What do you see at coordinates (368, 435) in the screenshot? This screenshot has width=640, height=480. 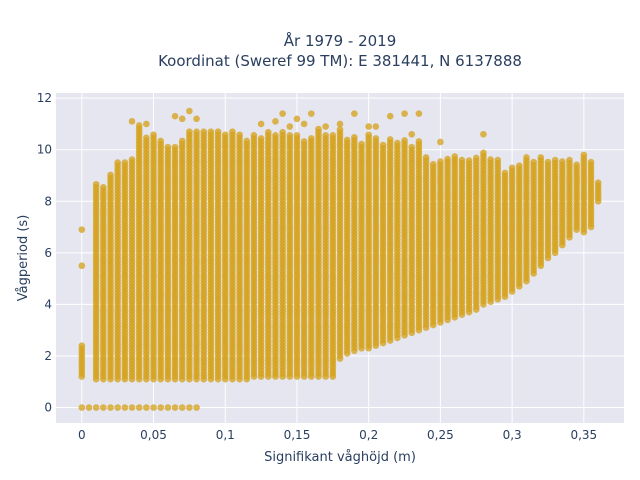 I see `x-tick-label: 0,2` at bounding box center [368, 435].